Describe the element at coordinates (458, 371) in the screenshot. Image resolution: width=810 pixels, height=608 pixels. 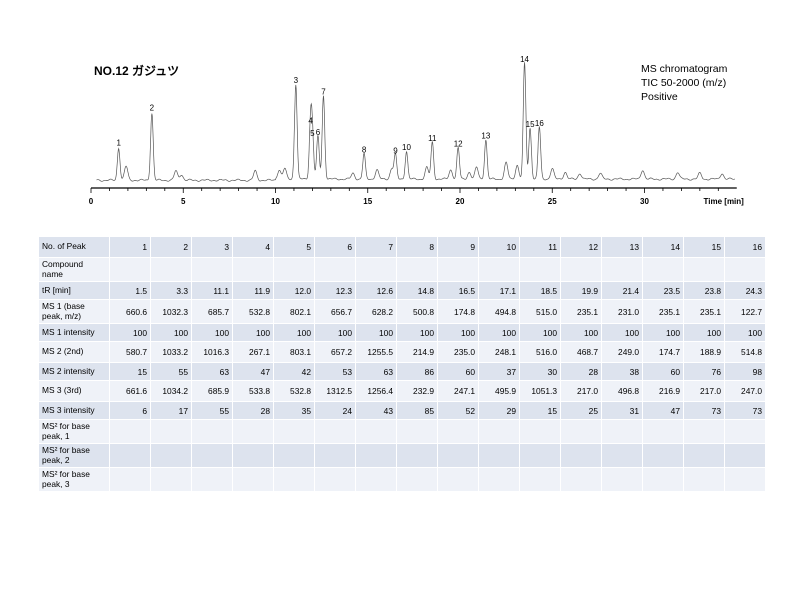
I see `table-cell: 60` at that location.